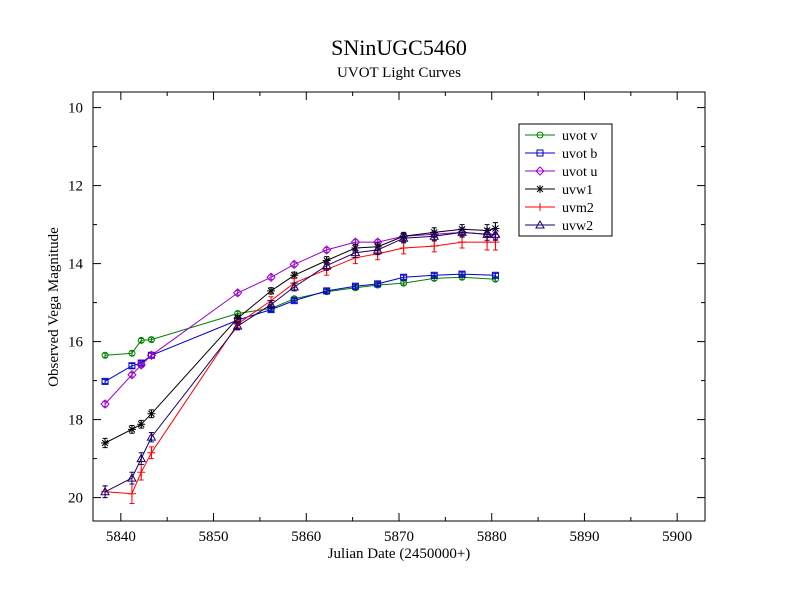 The height and width of the screenshot is (612, 792). What do you see at coordinates (75, 421) in the screenshot?
I see `y-tick-label: 18` at bounding box center [75, 421].